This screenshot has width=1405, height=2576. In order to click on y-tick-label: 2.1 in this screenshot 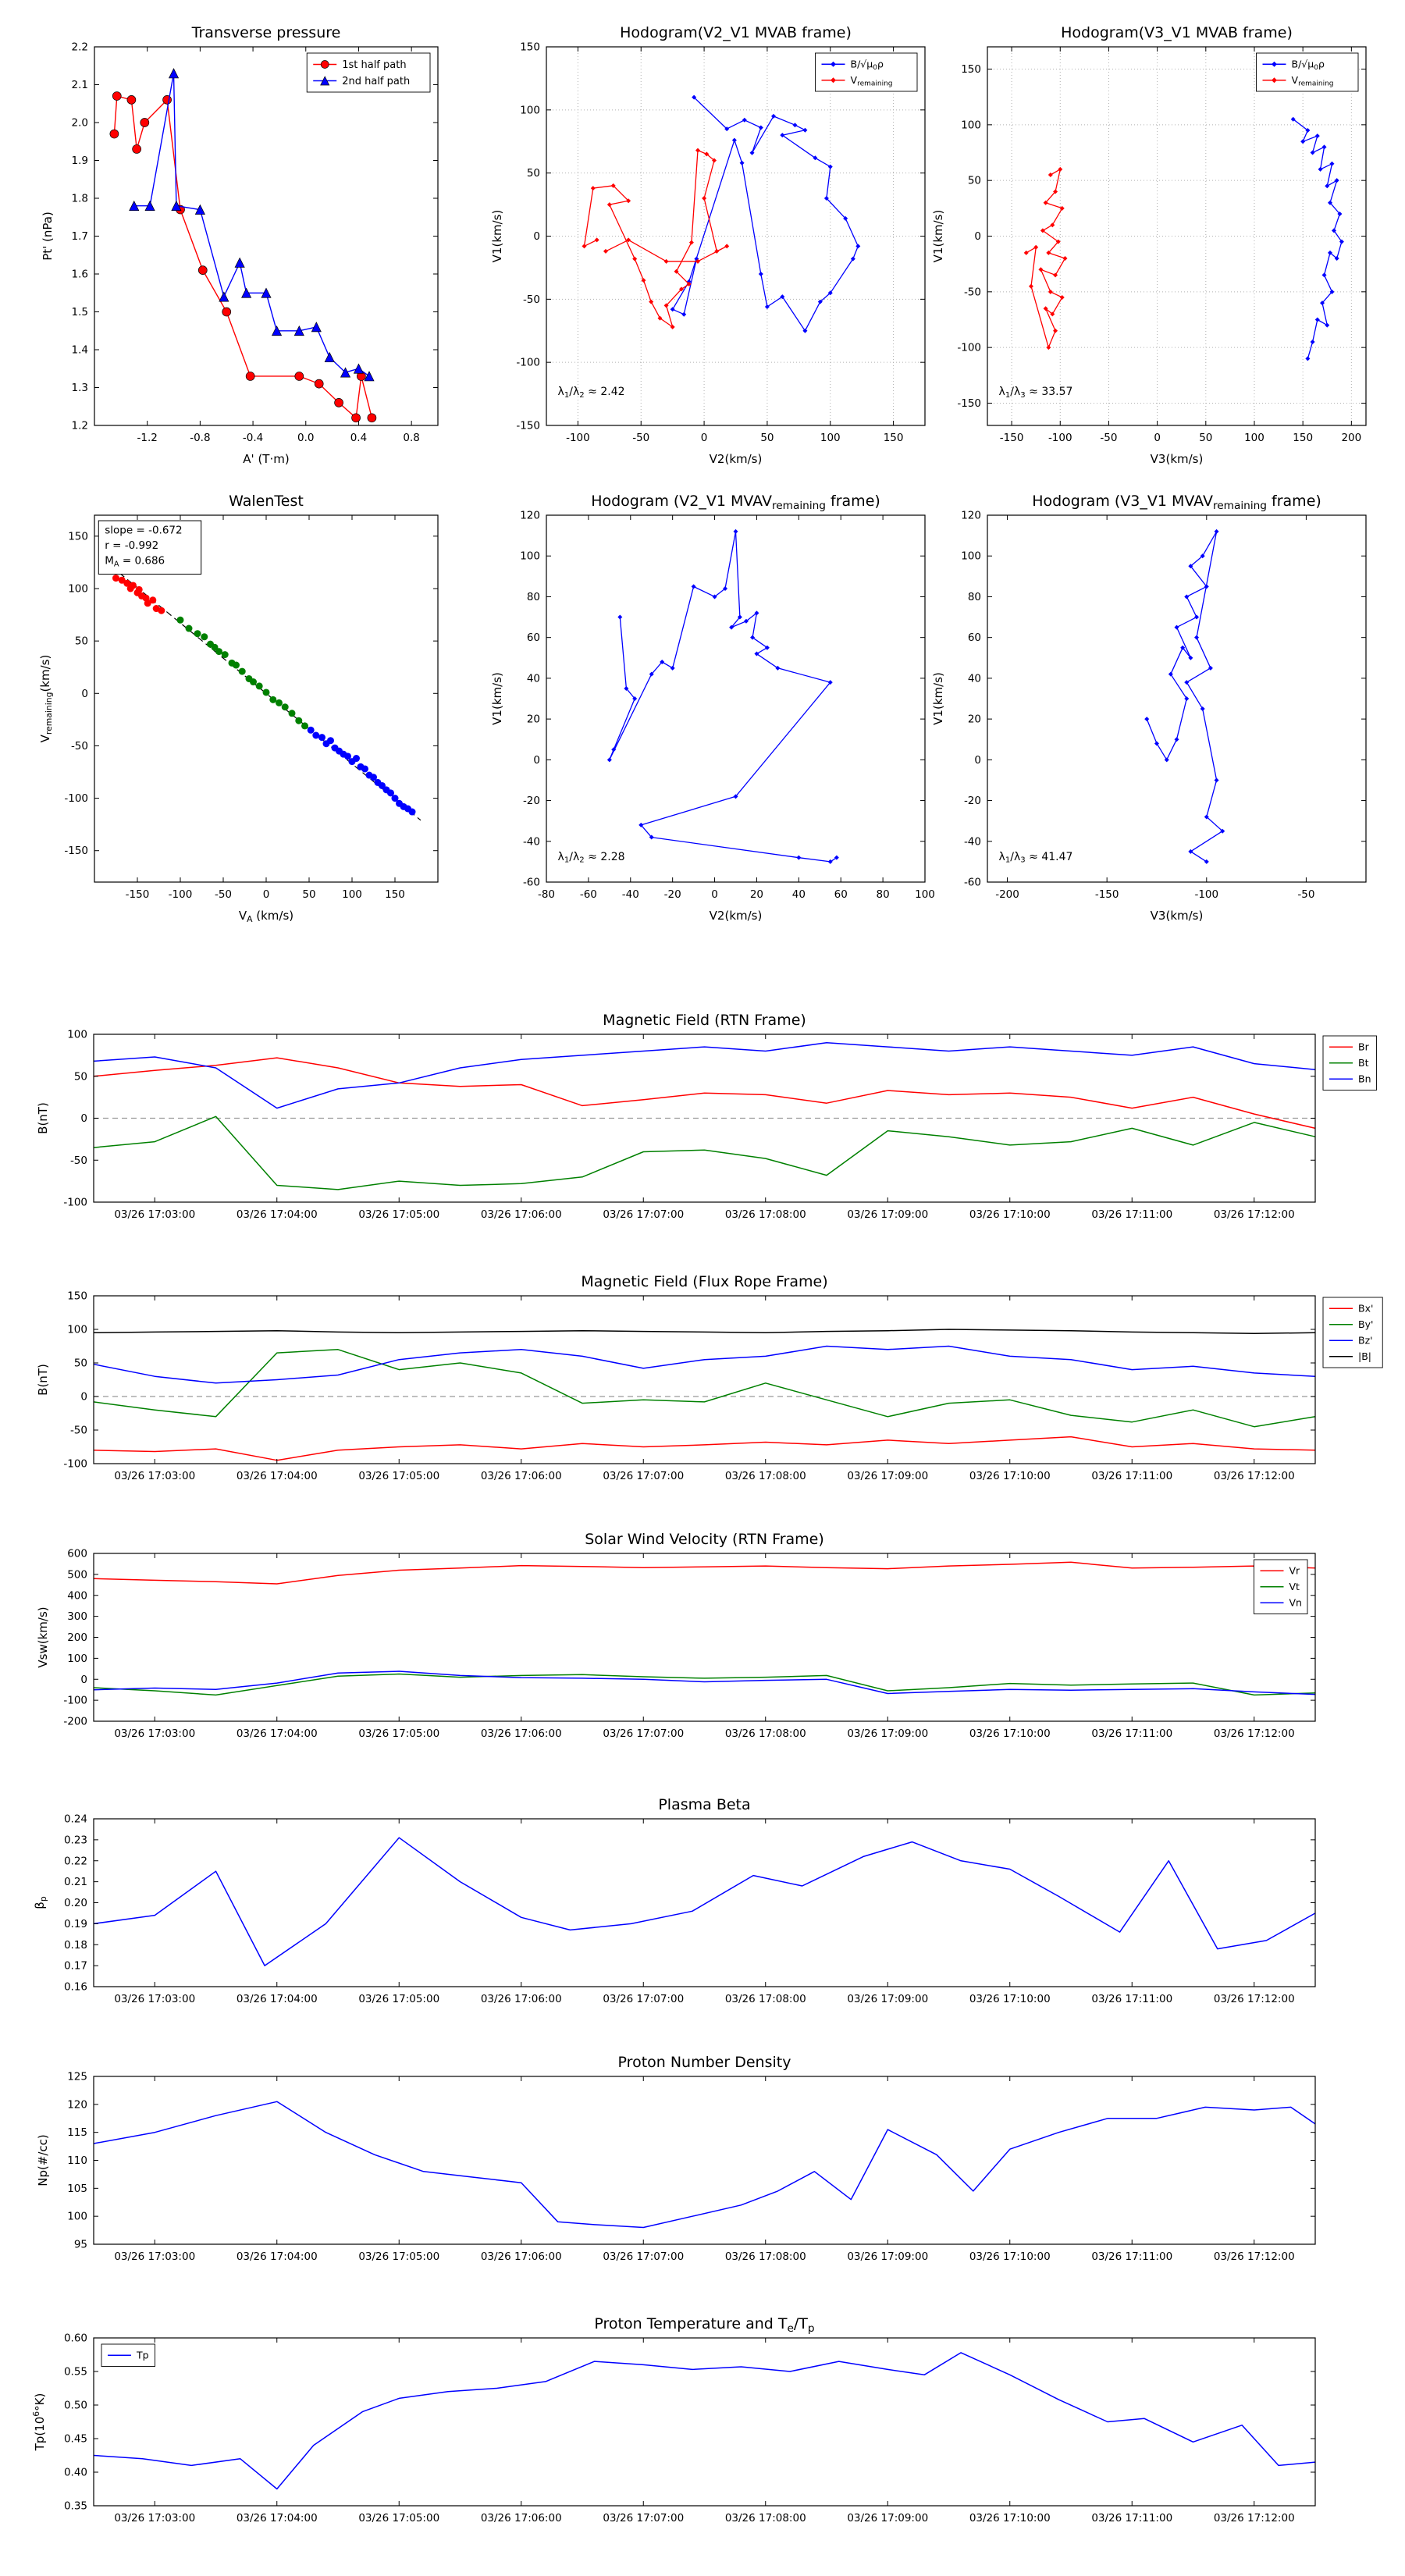, I will do `click(80, 85)`.